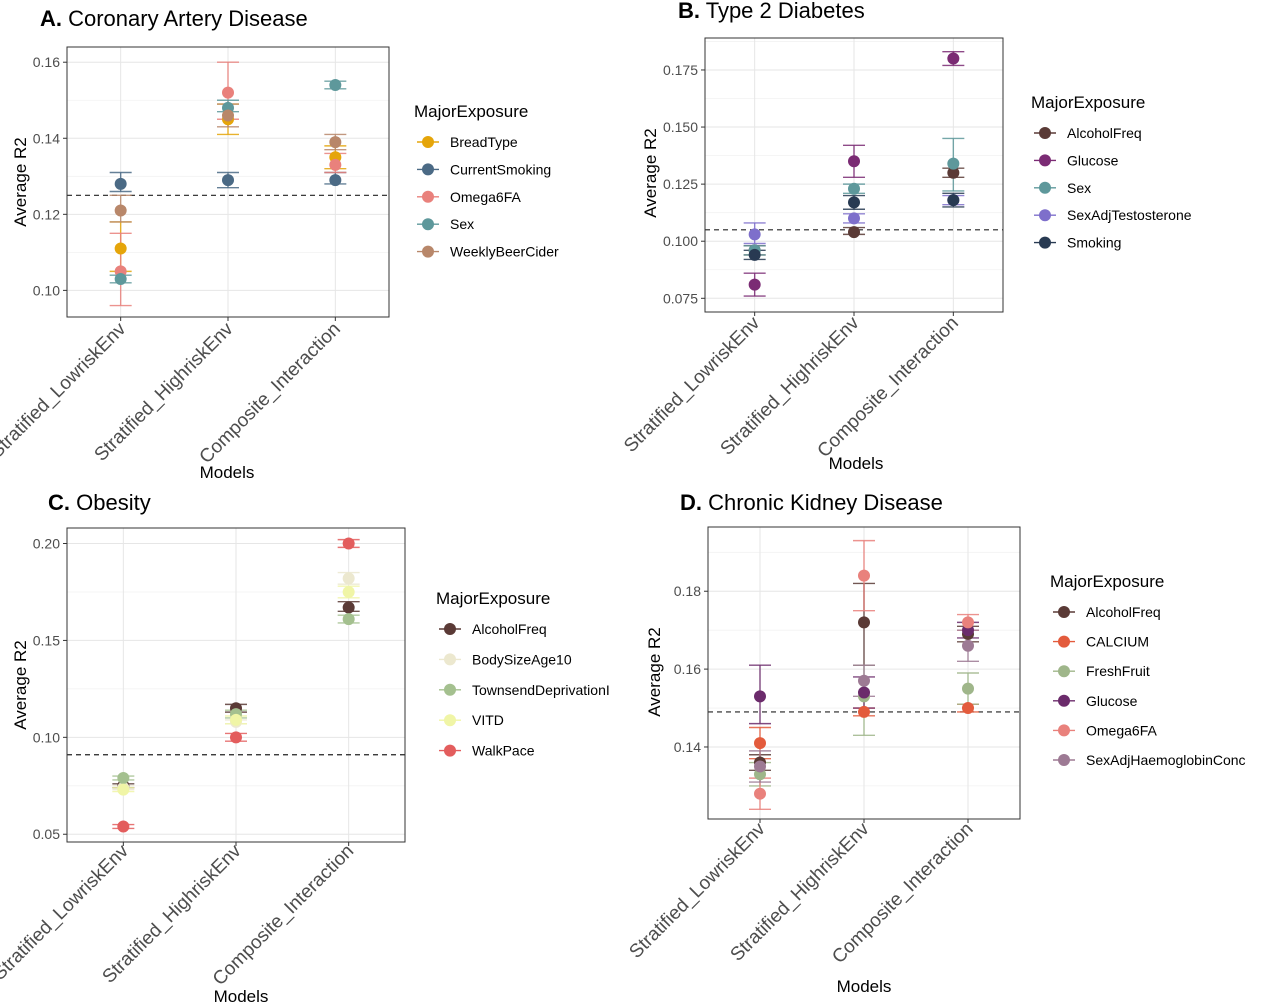  Describe the element at coordinates (811, 502) in the screenshot. I see `panel-title: D. Chronic Kidney Disease` at that location.